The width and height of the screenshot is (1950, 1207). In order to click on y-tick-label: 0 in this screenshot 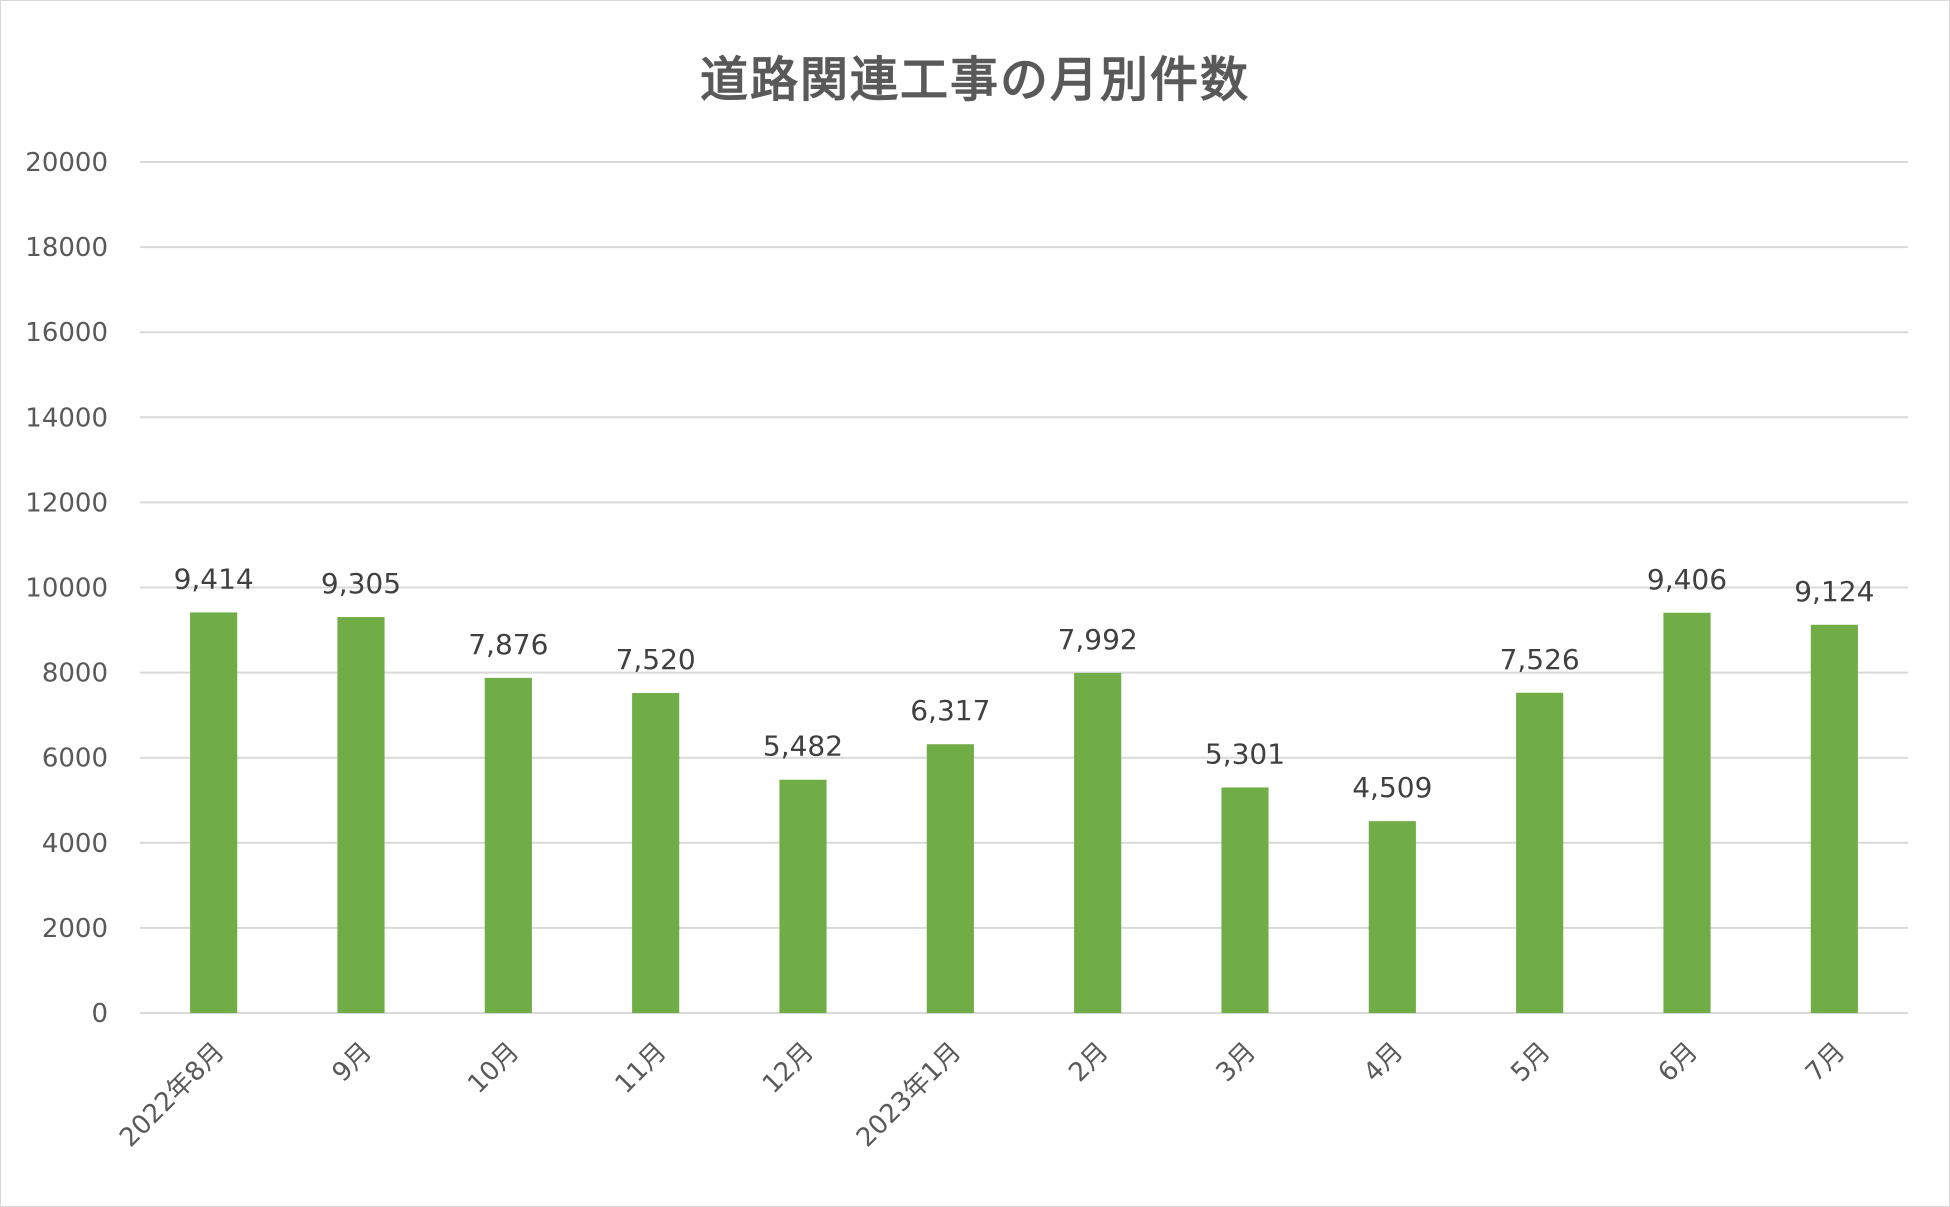, I will do `click(99, 1014)`.